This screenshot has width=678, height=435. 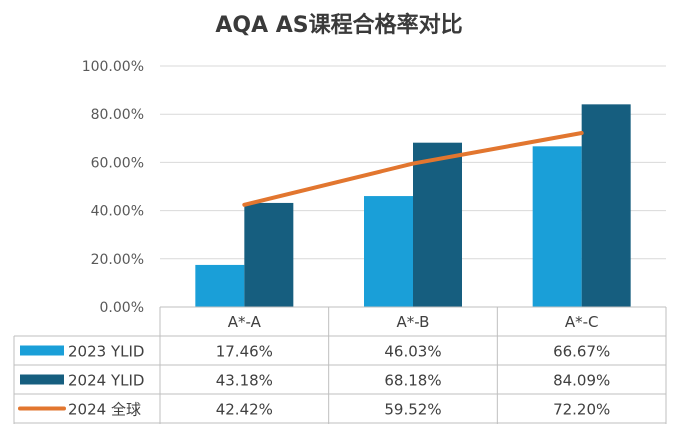 What do you see at coordinates (244, 381) in the screenshot?
I see `data-cell: 43.18%` at bounding box center [244, 381].